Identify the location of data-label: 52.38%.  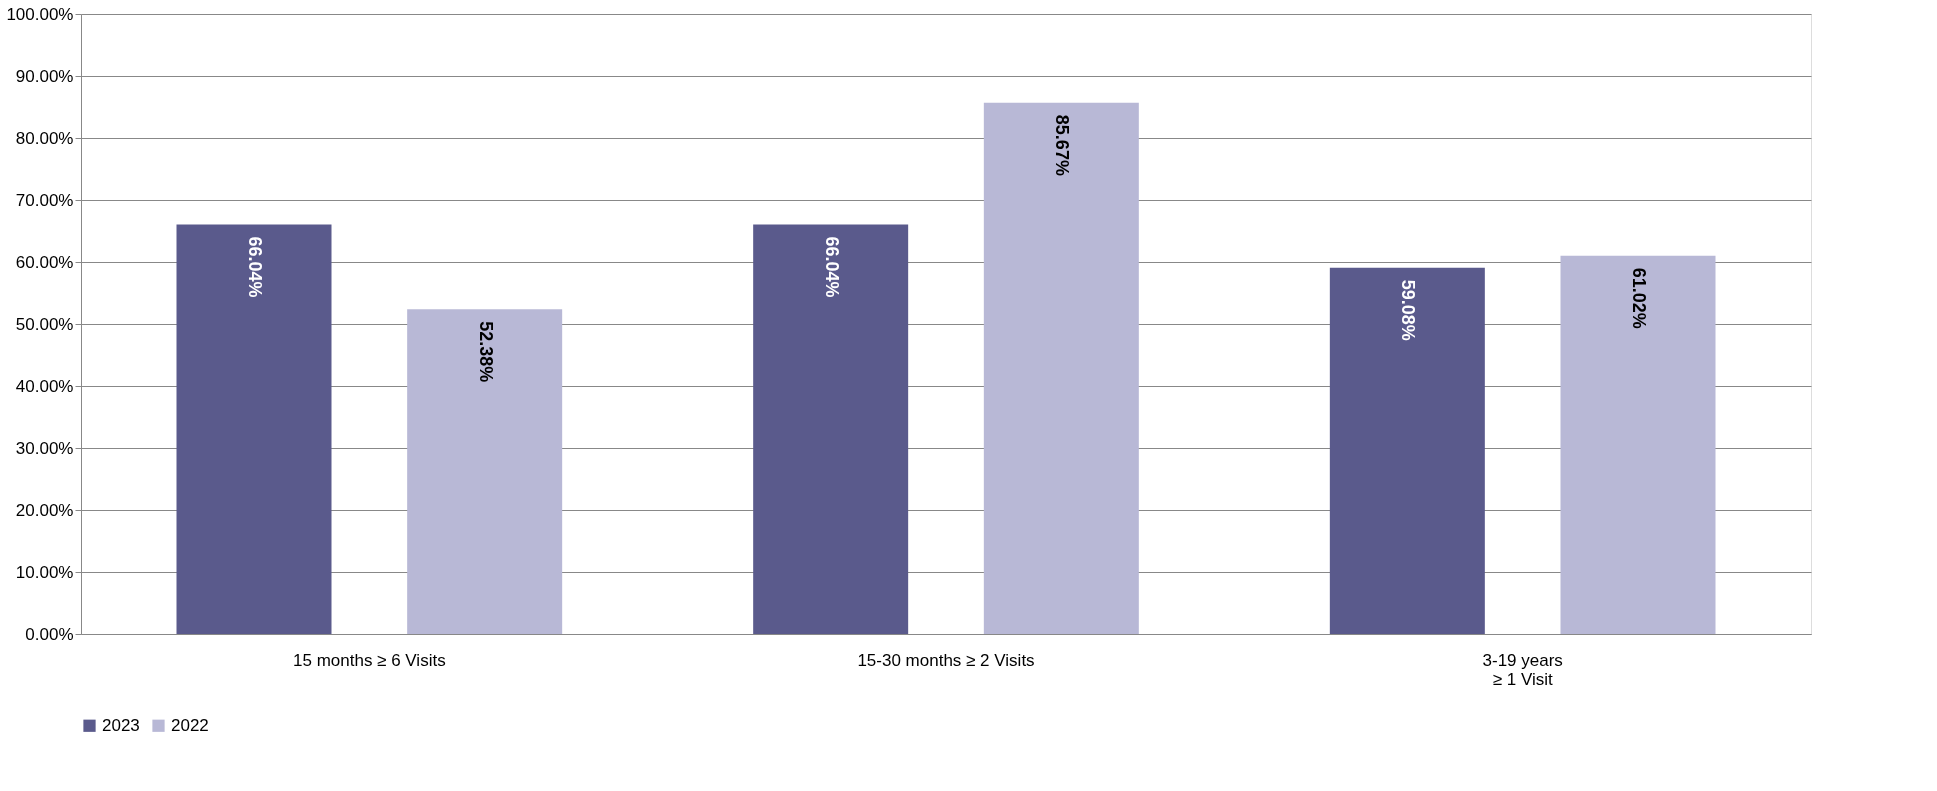
(485, 352).